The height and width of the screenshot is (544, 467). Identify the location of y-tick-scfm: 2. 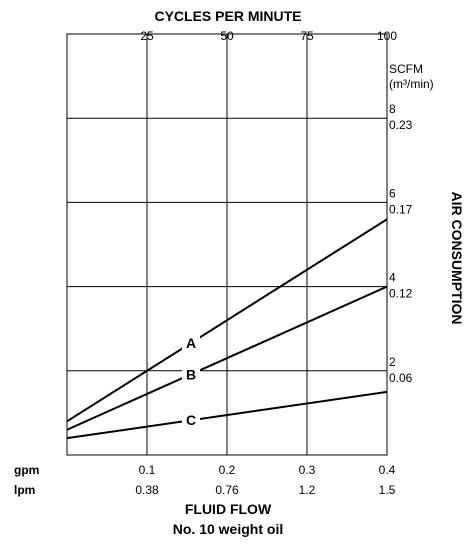
(392, 362).